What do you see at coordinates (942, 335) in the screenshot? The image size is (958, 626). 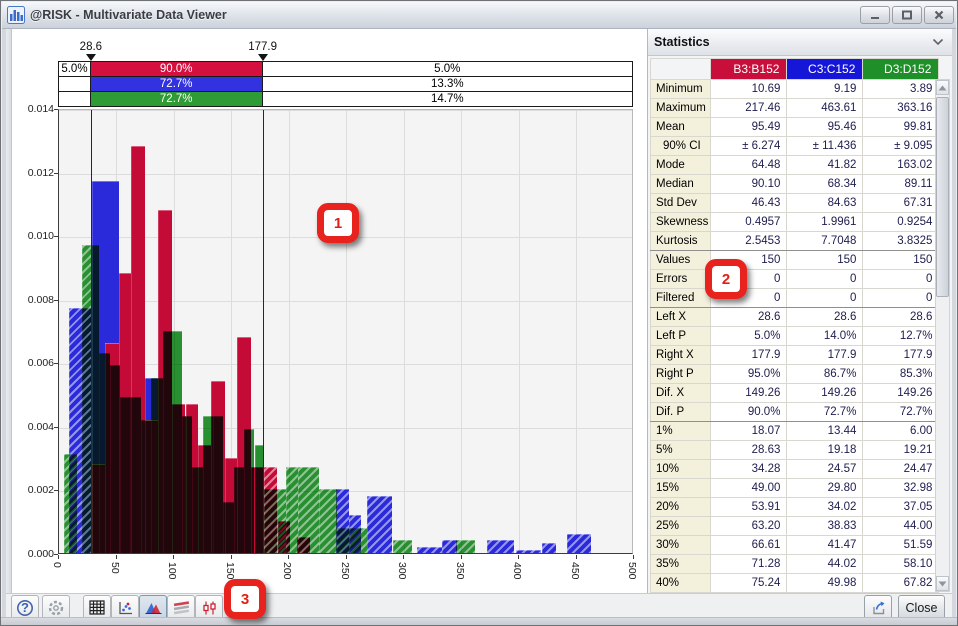 I see `stats-scrollbar` at bounding box center [942, 335].